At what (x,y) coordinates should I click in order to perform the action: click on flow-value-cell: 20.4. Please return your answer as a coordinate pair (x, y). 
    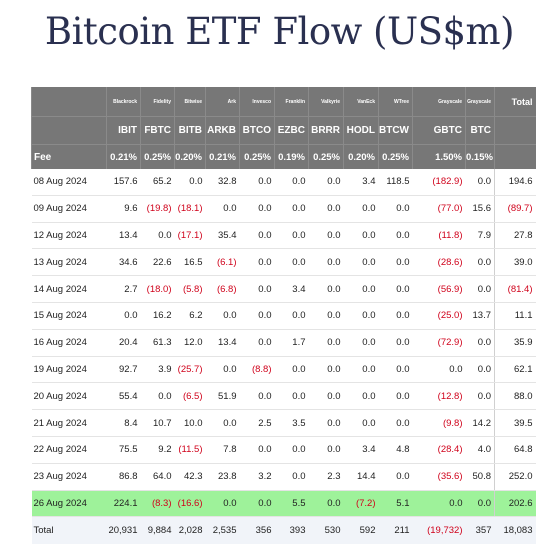
    Looking at the image, I should click on (123, 343).